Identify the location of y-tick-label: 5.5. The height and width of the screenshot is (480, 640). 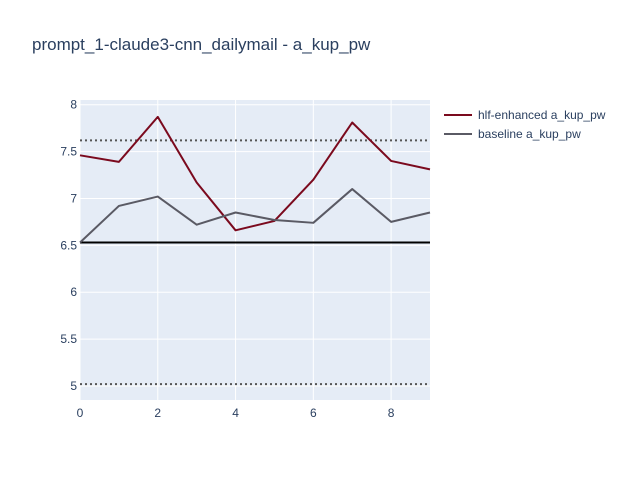
(68, 339).